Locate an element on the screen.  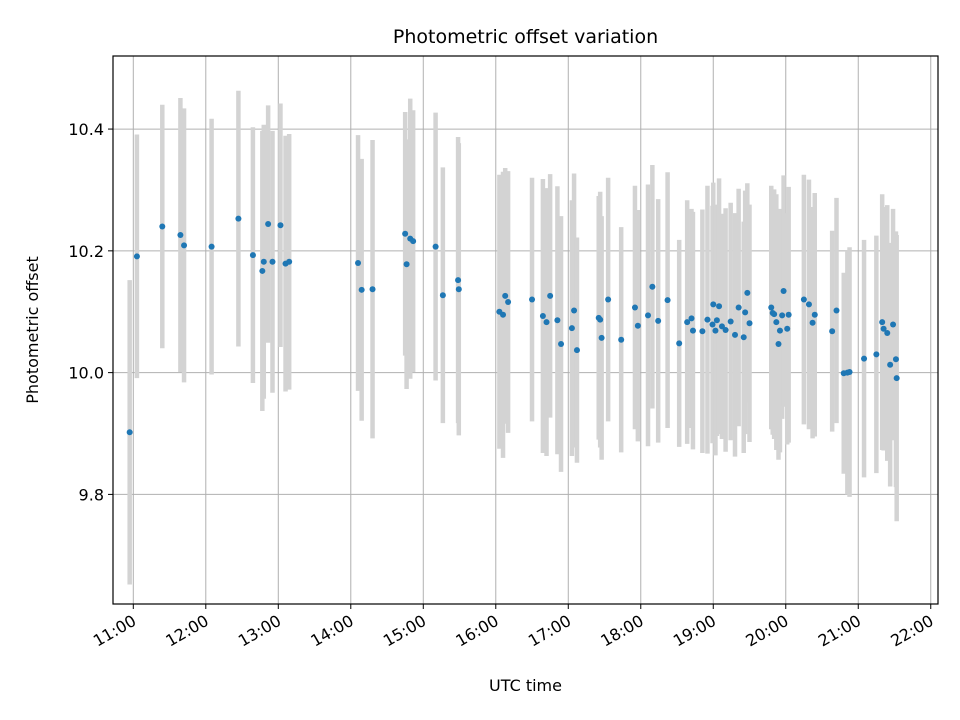
x-tick-label: 15:00 is located at coordinates (404, 631).